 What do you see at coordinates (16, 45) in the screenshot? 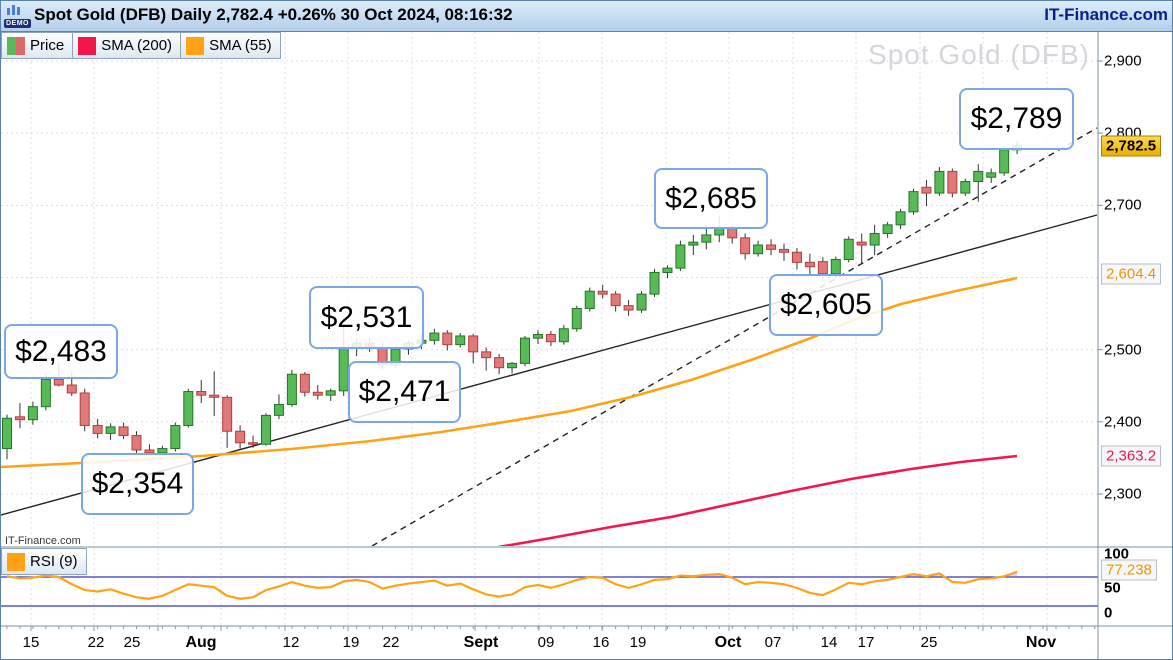
I see `price-chip-icon` at bounding box center [16, 45].